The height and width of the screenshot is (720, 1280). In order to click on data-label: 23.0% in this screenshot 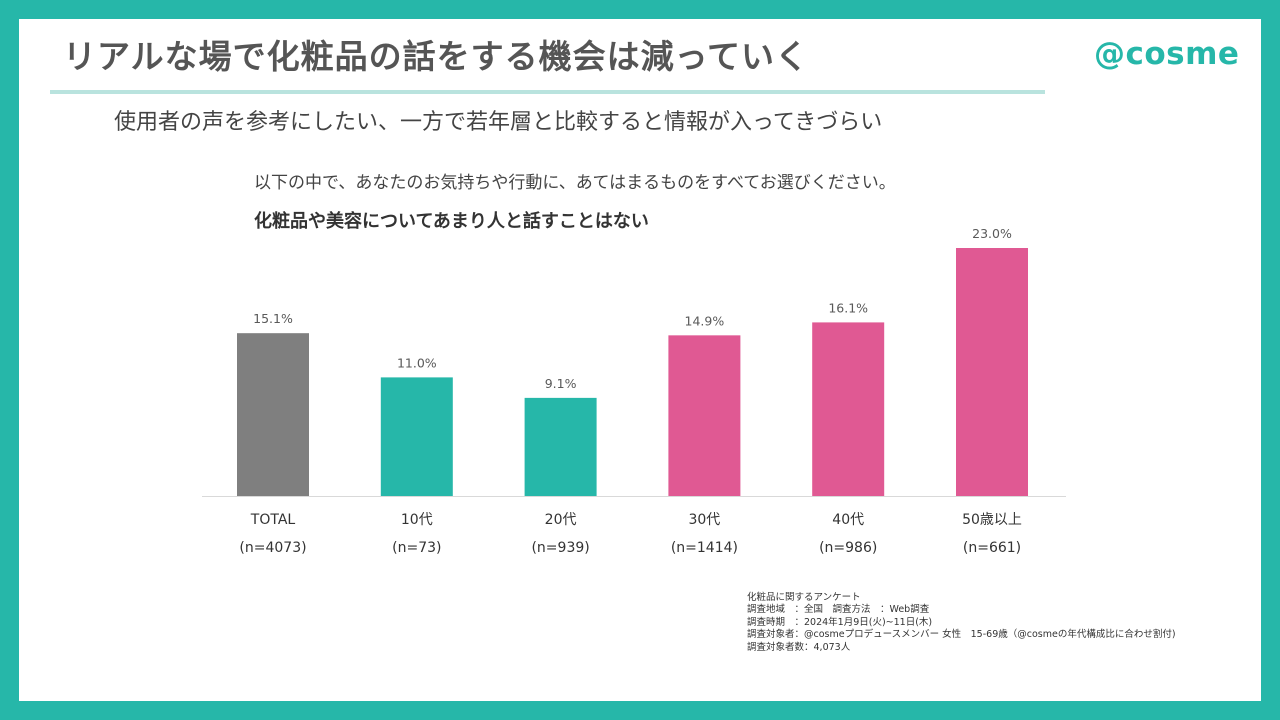, I will do `click(992, 233)`.